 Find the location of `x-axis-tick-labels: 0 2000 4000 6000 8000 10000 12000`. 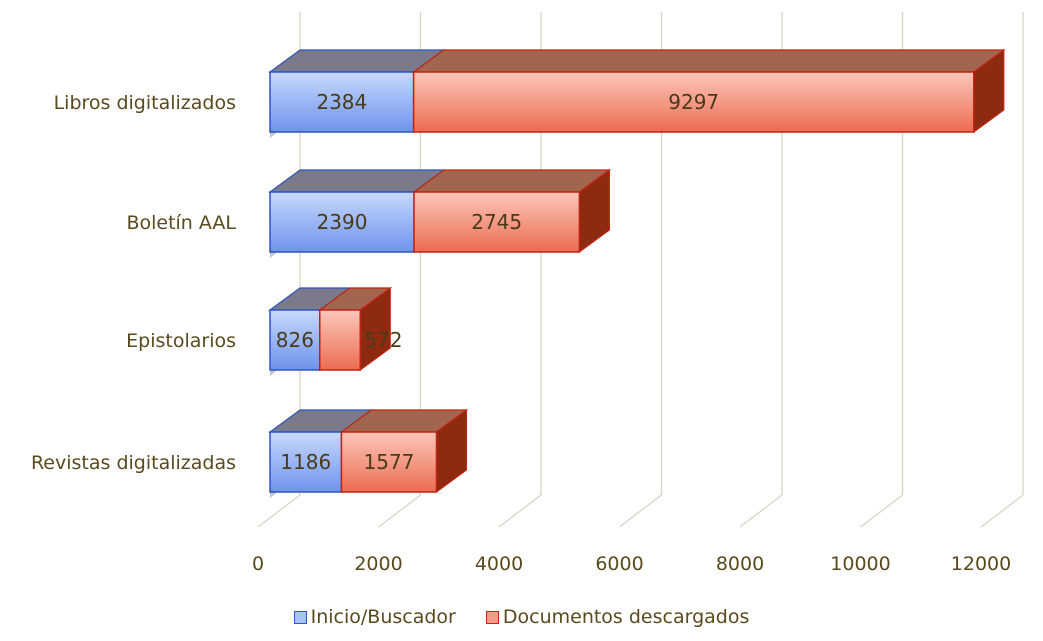

x-axis-tick-labels: 0 2000 4000 6000 8000 10000 12000 is located at coordinates (631, 564).